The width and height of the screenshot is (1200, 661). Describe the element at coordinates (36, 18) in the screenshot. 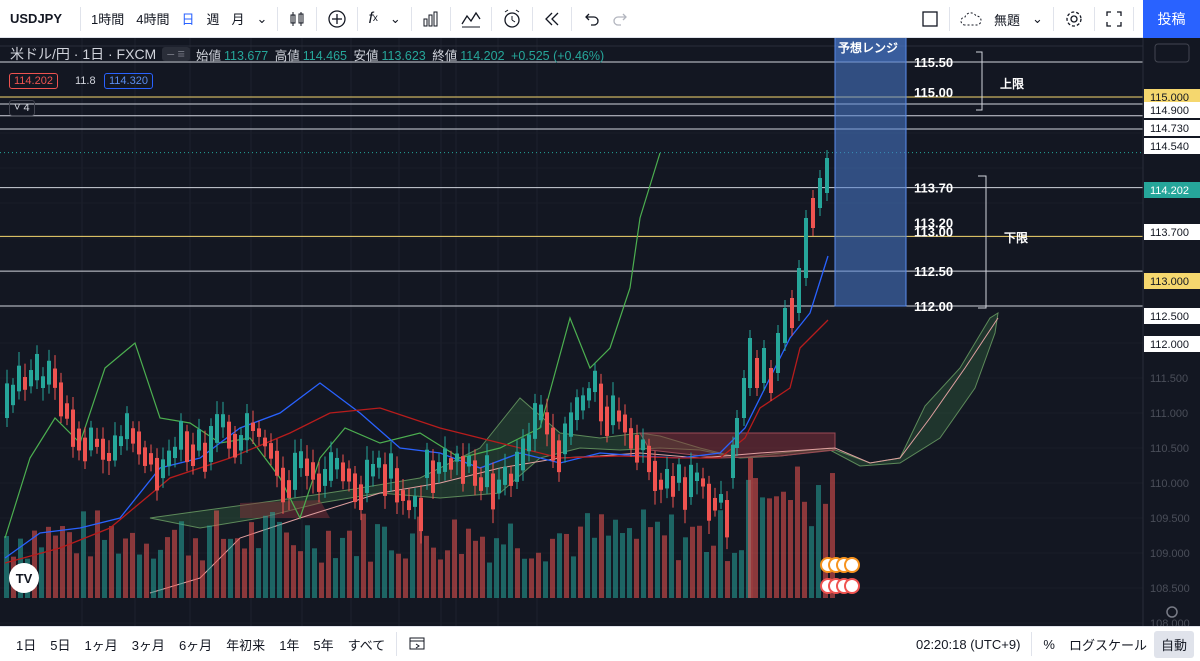

I see `symbol-search: USDJPY` at that location.